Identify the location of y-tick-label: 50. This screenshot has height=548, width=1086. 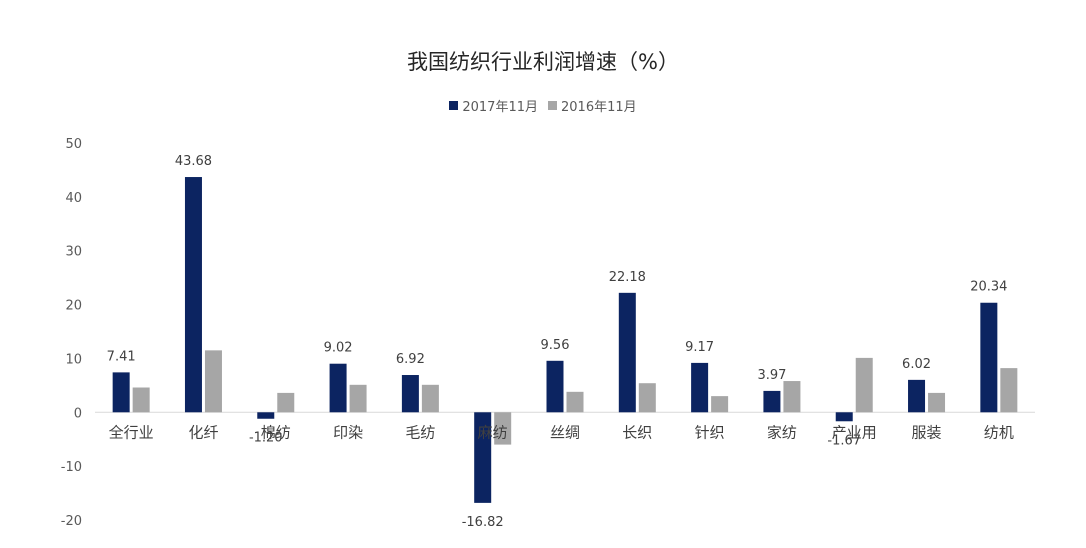
(73, 144).